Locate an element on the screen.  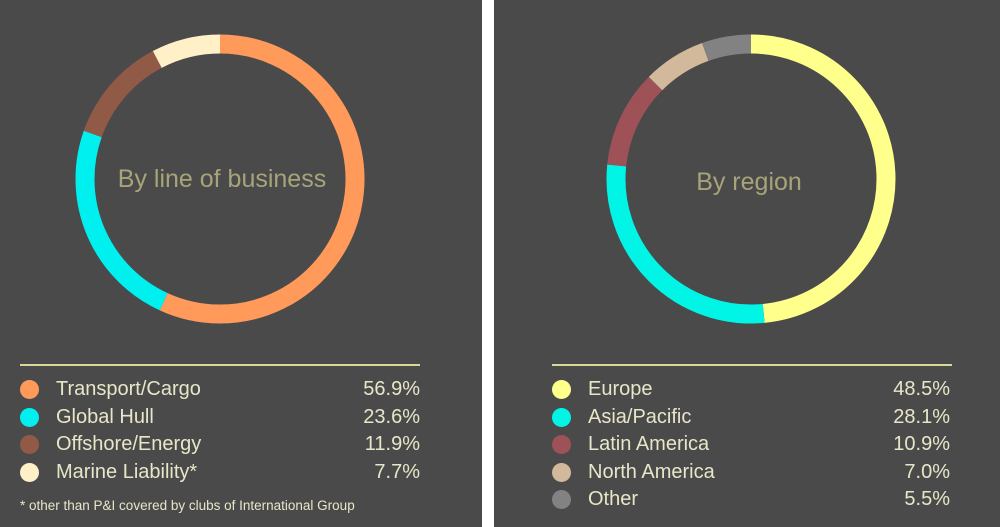
legend-item: Transport/Cargo 56.9% is located at coordinates (220, 390).